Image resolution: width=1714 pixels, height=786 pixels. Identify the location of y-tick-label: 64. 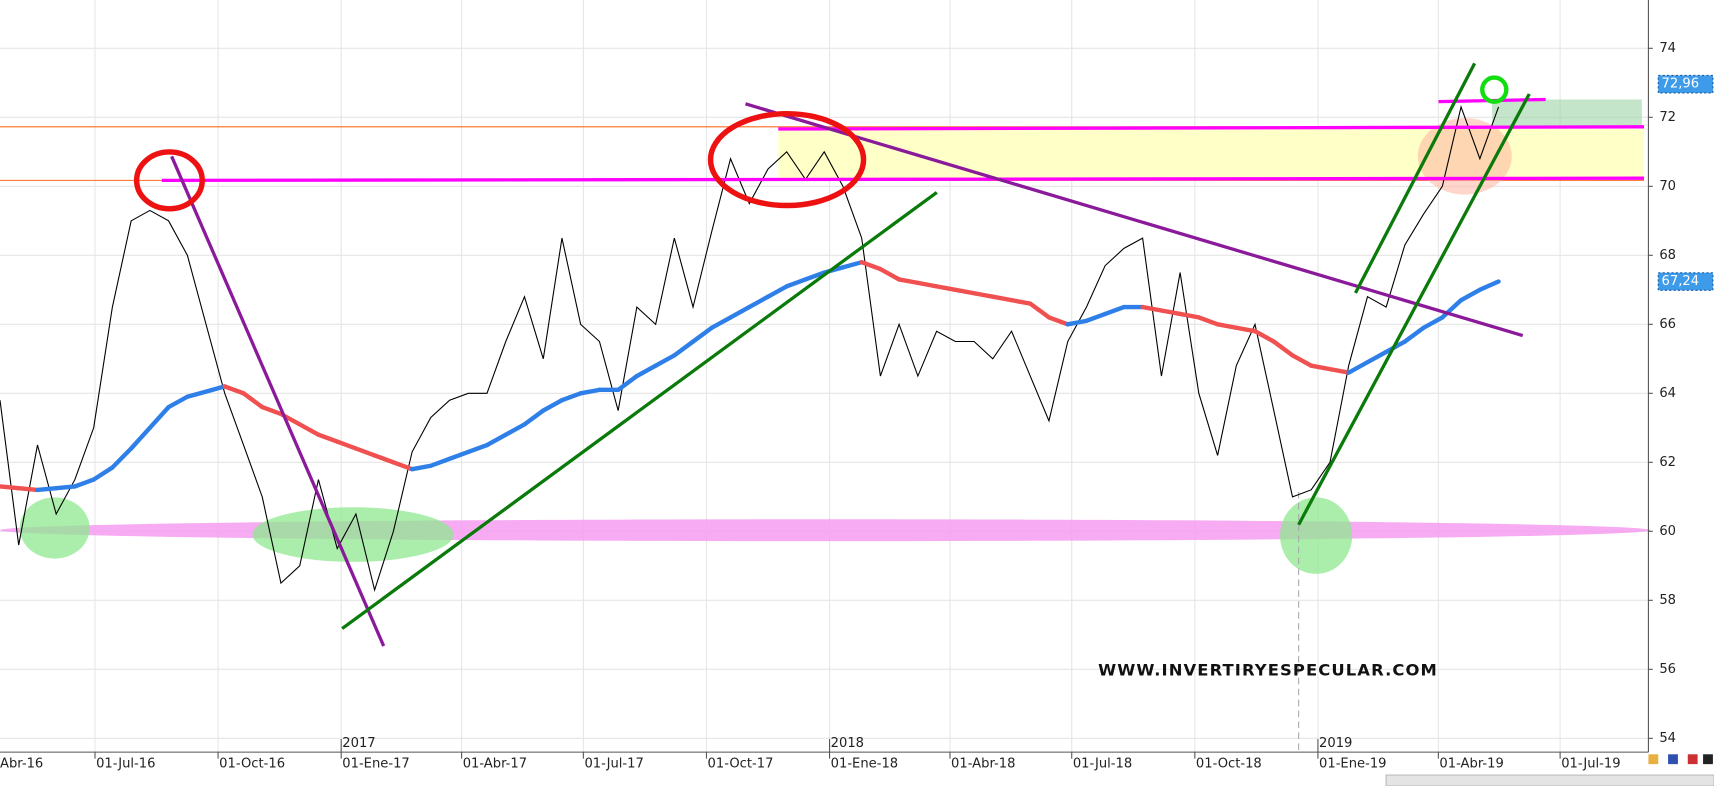
(1667, 393).